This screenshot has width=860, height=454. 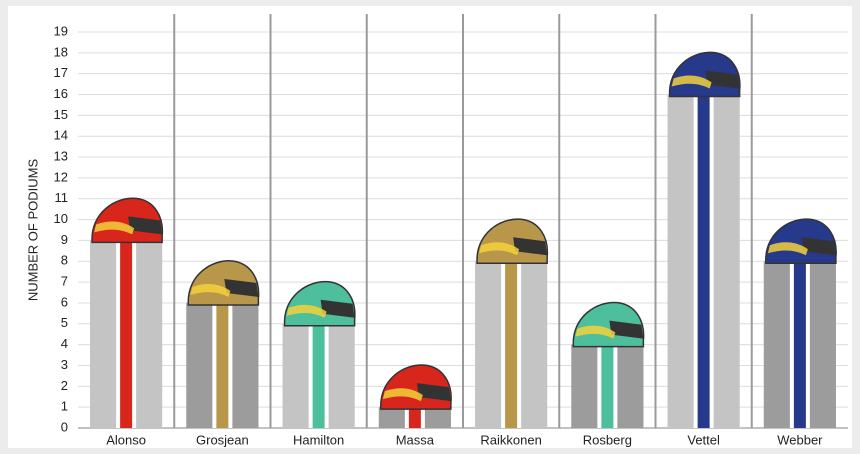 I want to click on y-tick-label: 7, so click(x=64, y=281).